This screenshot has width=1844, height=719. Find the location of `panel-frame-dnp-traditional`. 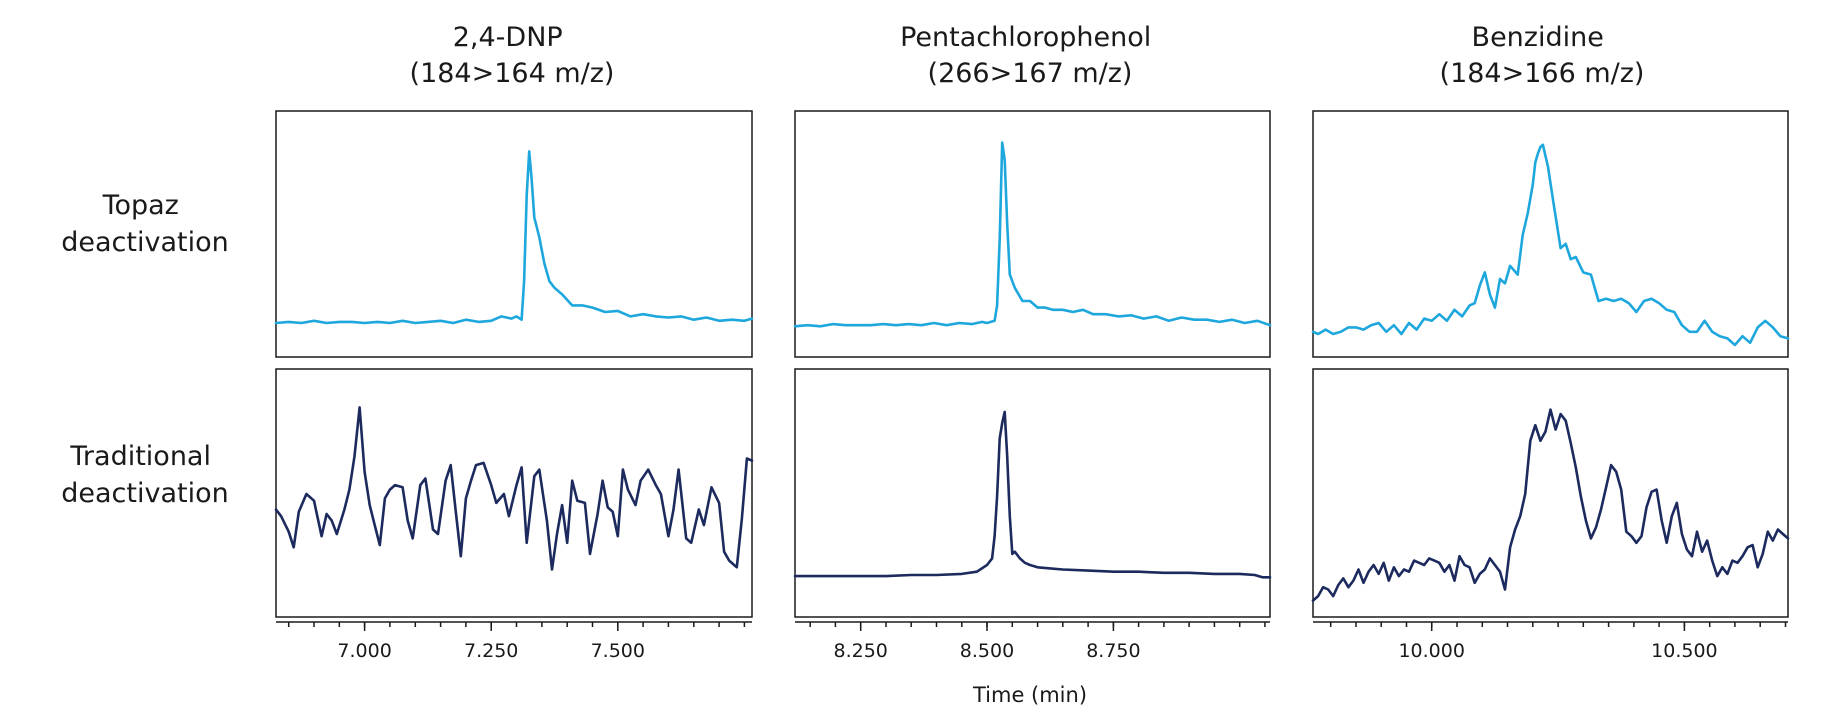

panel-frame-dnp-traditional is located at coordinates (514, 493).